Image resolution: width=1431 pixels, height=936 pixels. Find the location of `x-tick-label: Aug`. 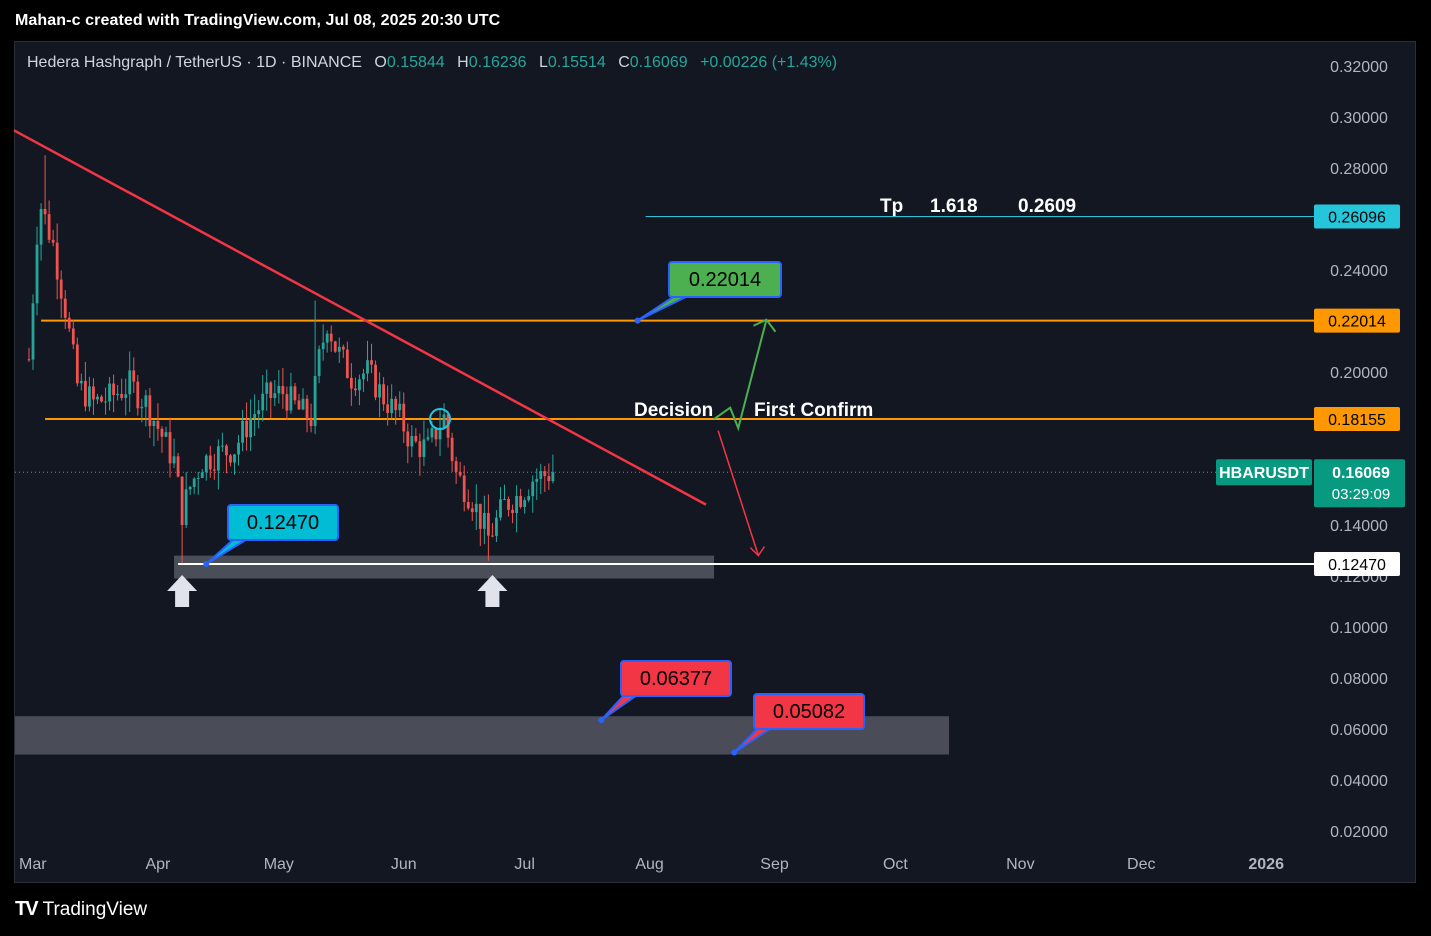

x-tick-label: Aug is located at coordinates (649, 864).